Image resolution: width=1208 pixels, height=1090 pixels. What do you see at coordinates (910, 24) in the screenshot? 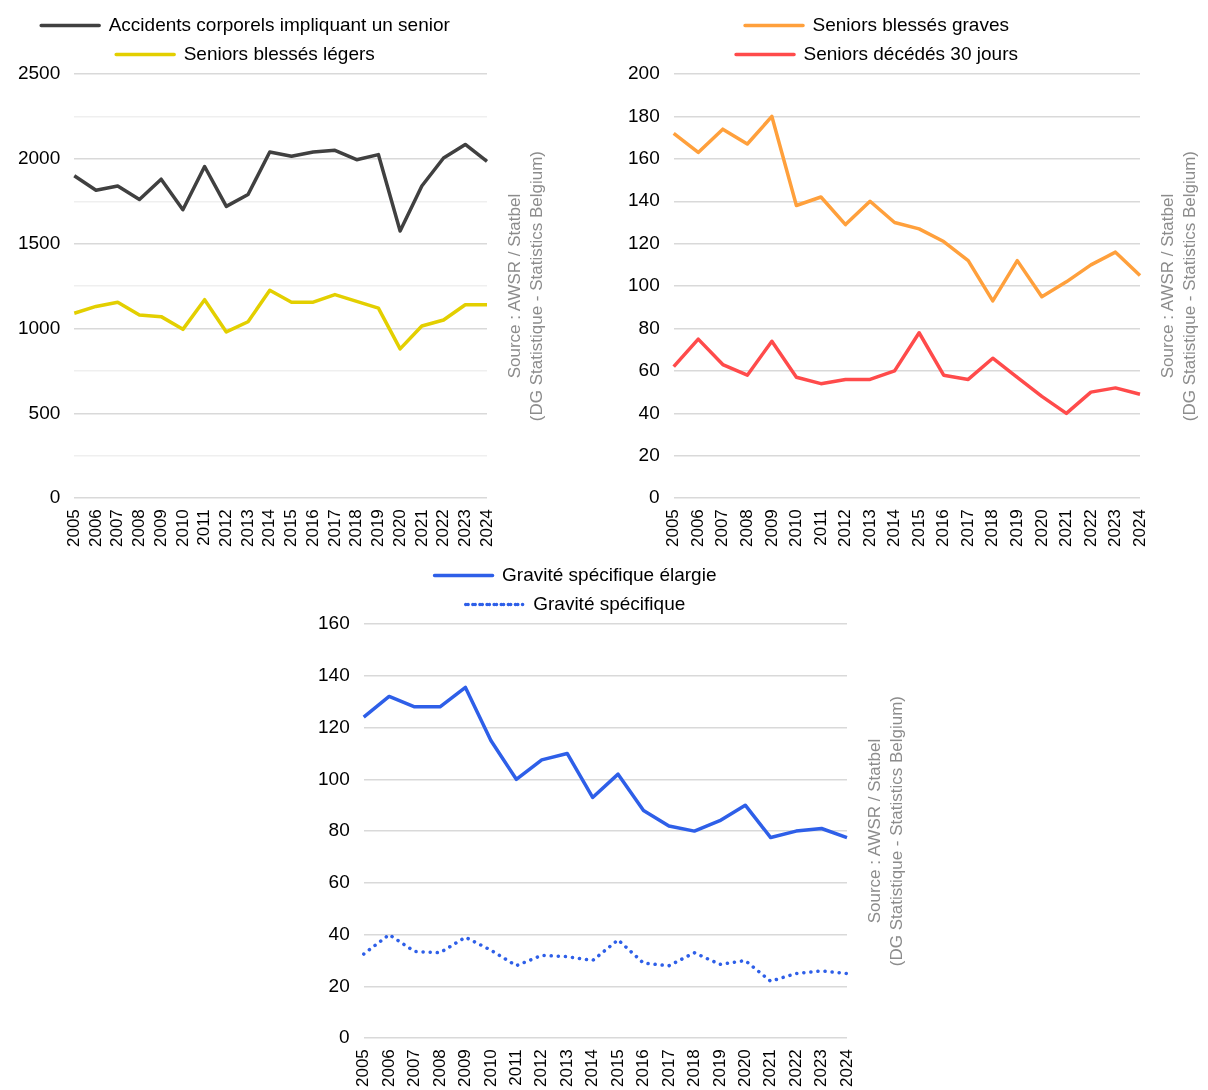
I see `legend-label: Seniors blessés graves` at bounding box center [910, 24].